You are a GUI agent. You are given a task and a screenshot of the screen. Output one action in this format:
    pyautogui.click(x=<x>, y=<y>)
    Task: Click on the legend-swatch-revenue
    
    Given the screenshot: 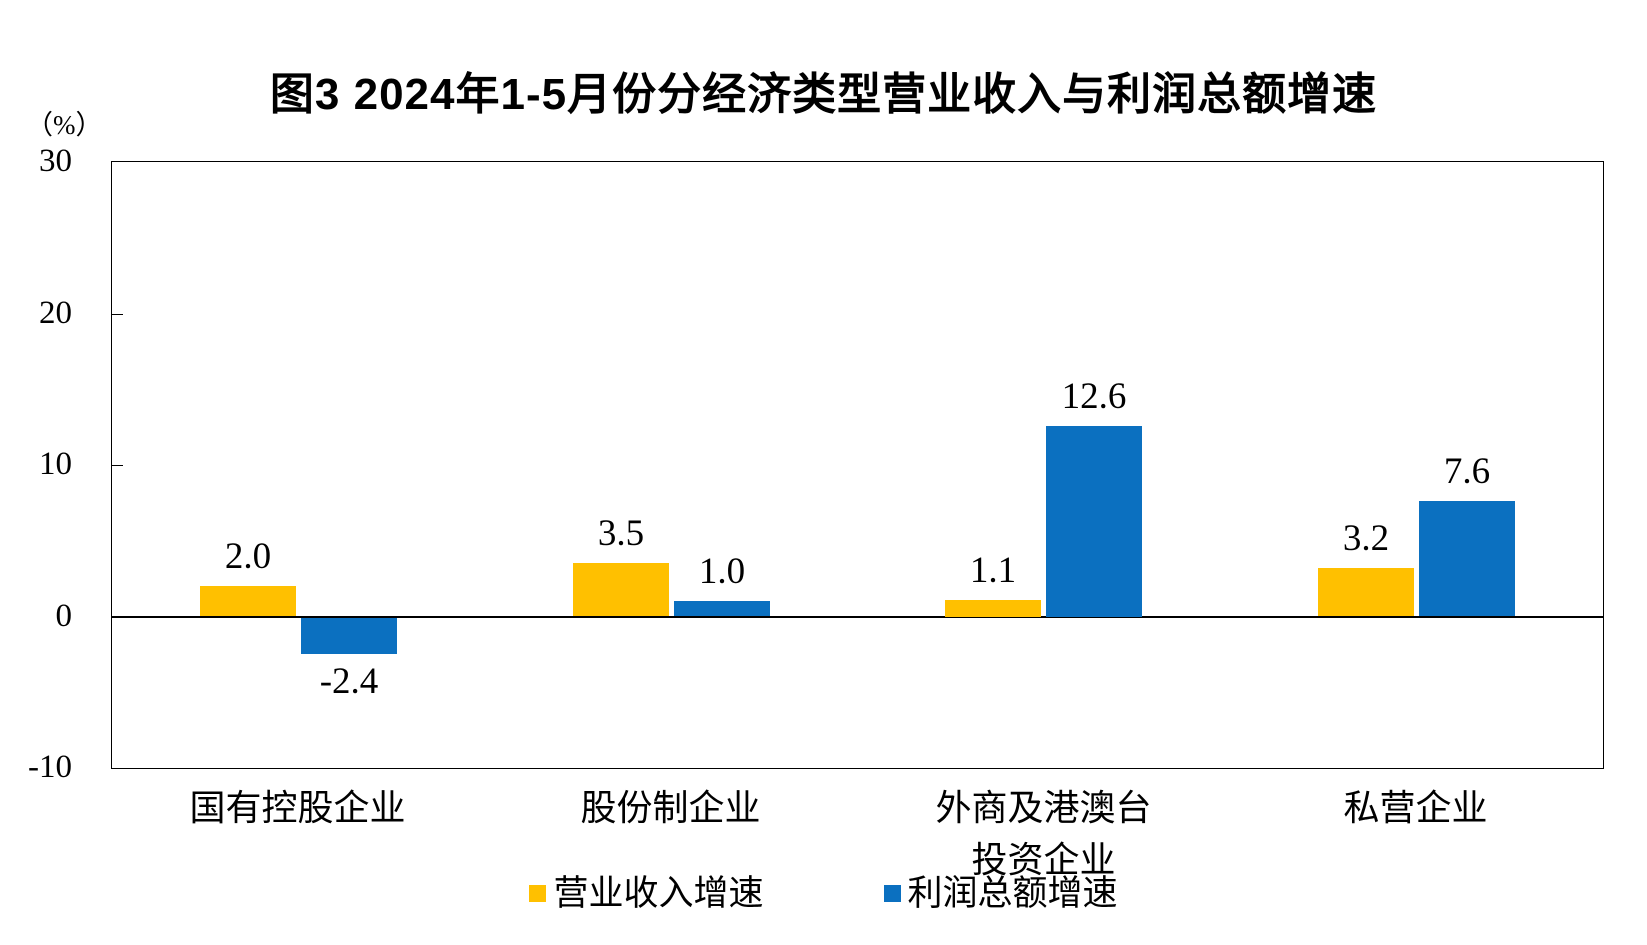 What is the action you would take?
    pyautogui.click(x=538, y=893)
    